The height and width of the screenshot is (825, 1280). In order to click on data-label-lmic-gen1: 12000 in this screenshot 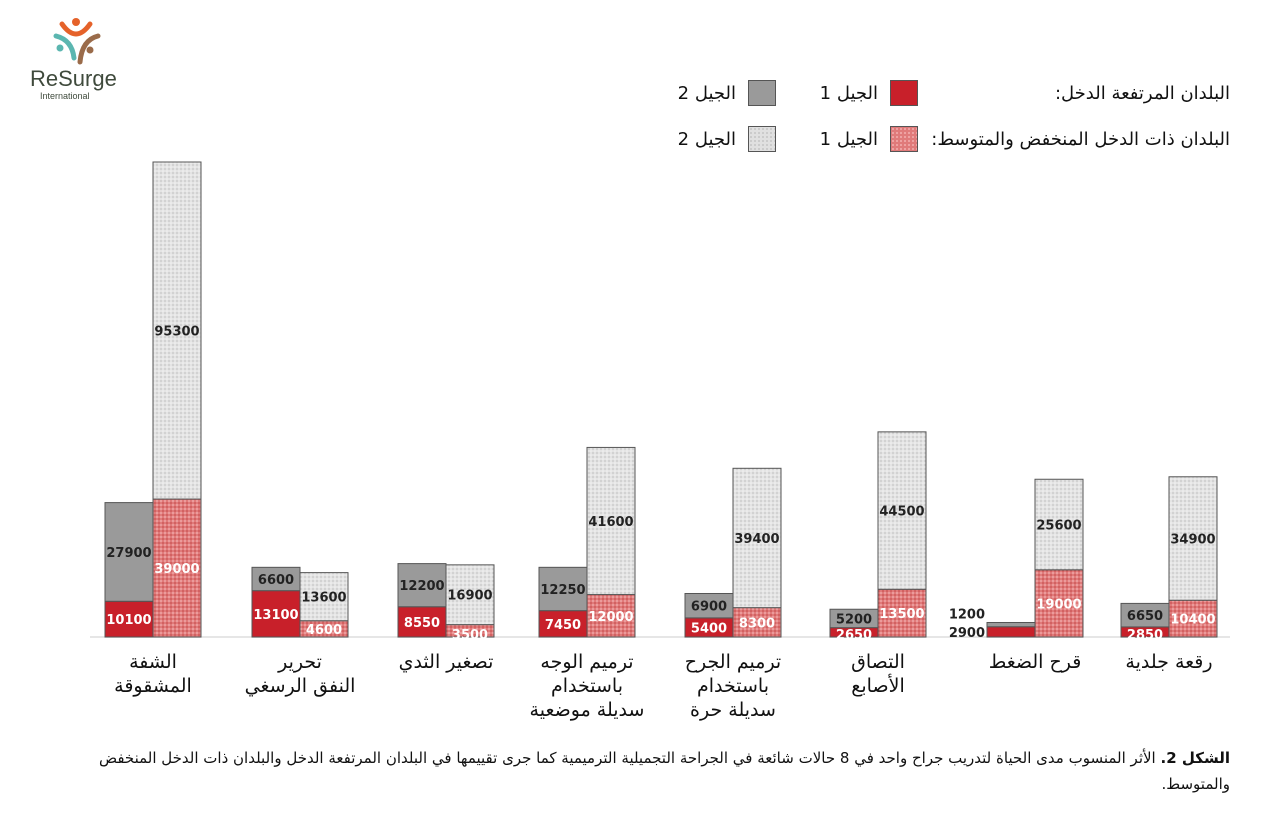, I will do `click(610, 617)`.